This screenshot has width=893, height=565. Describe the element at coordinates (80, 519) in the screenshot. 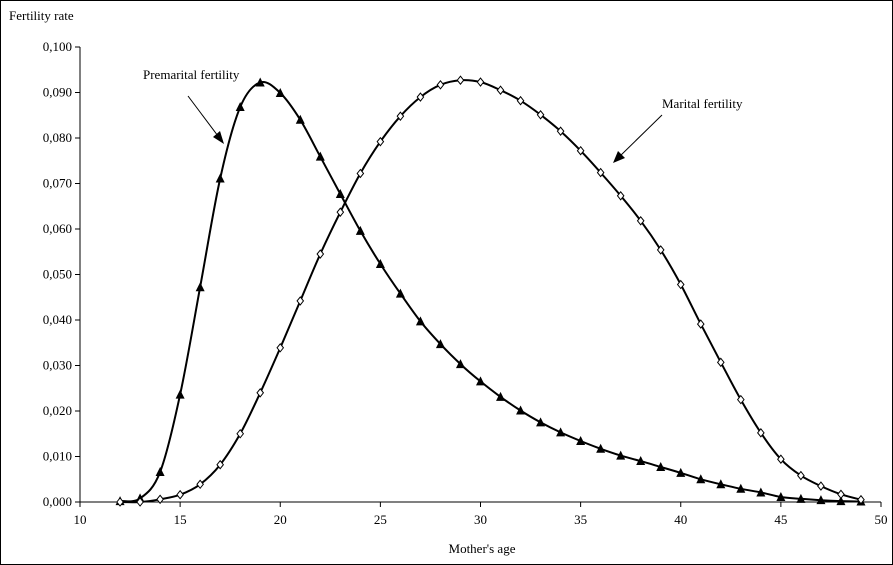

I see `x-tick-label: 10` at that location.